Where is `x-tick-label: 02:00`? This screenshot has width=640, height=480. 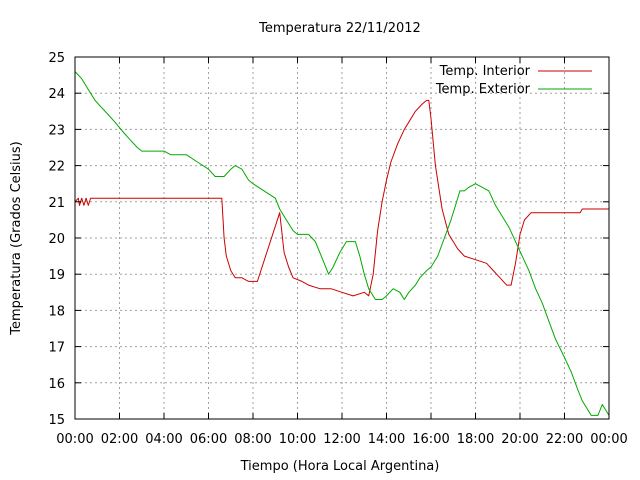 x-tick-label: 02:00 is located at coordinates (119, 439).